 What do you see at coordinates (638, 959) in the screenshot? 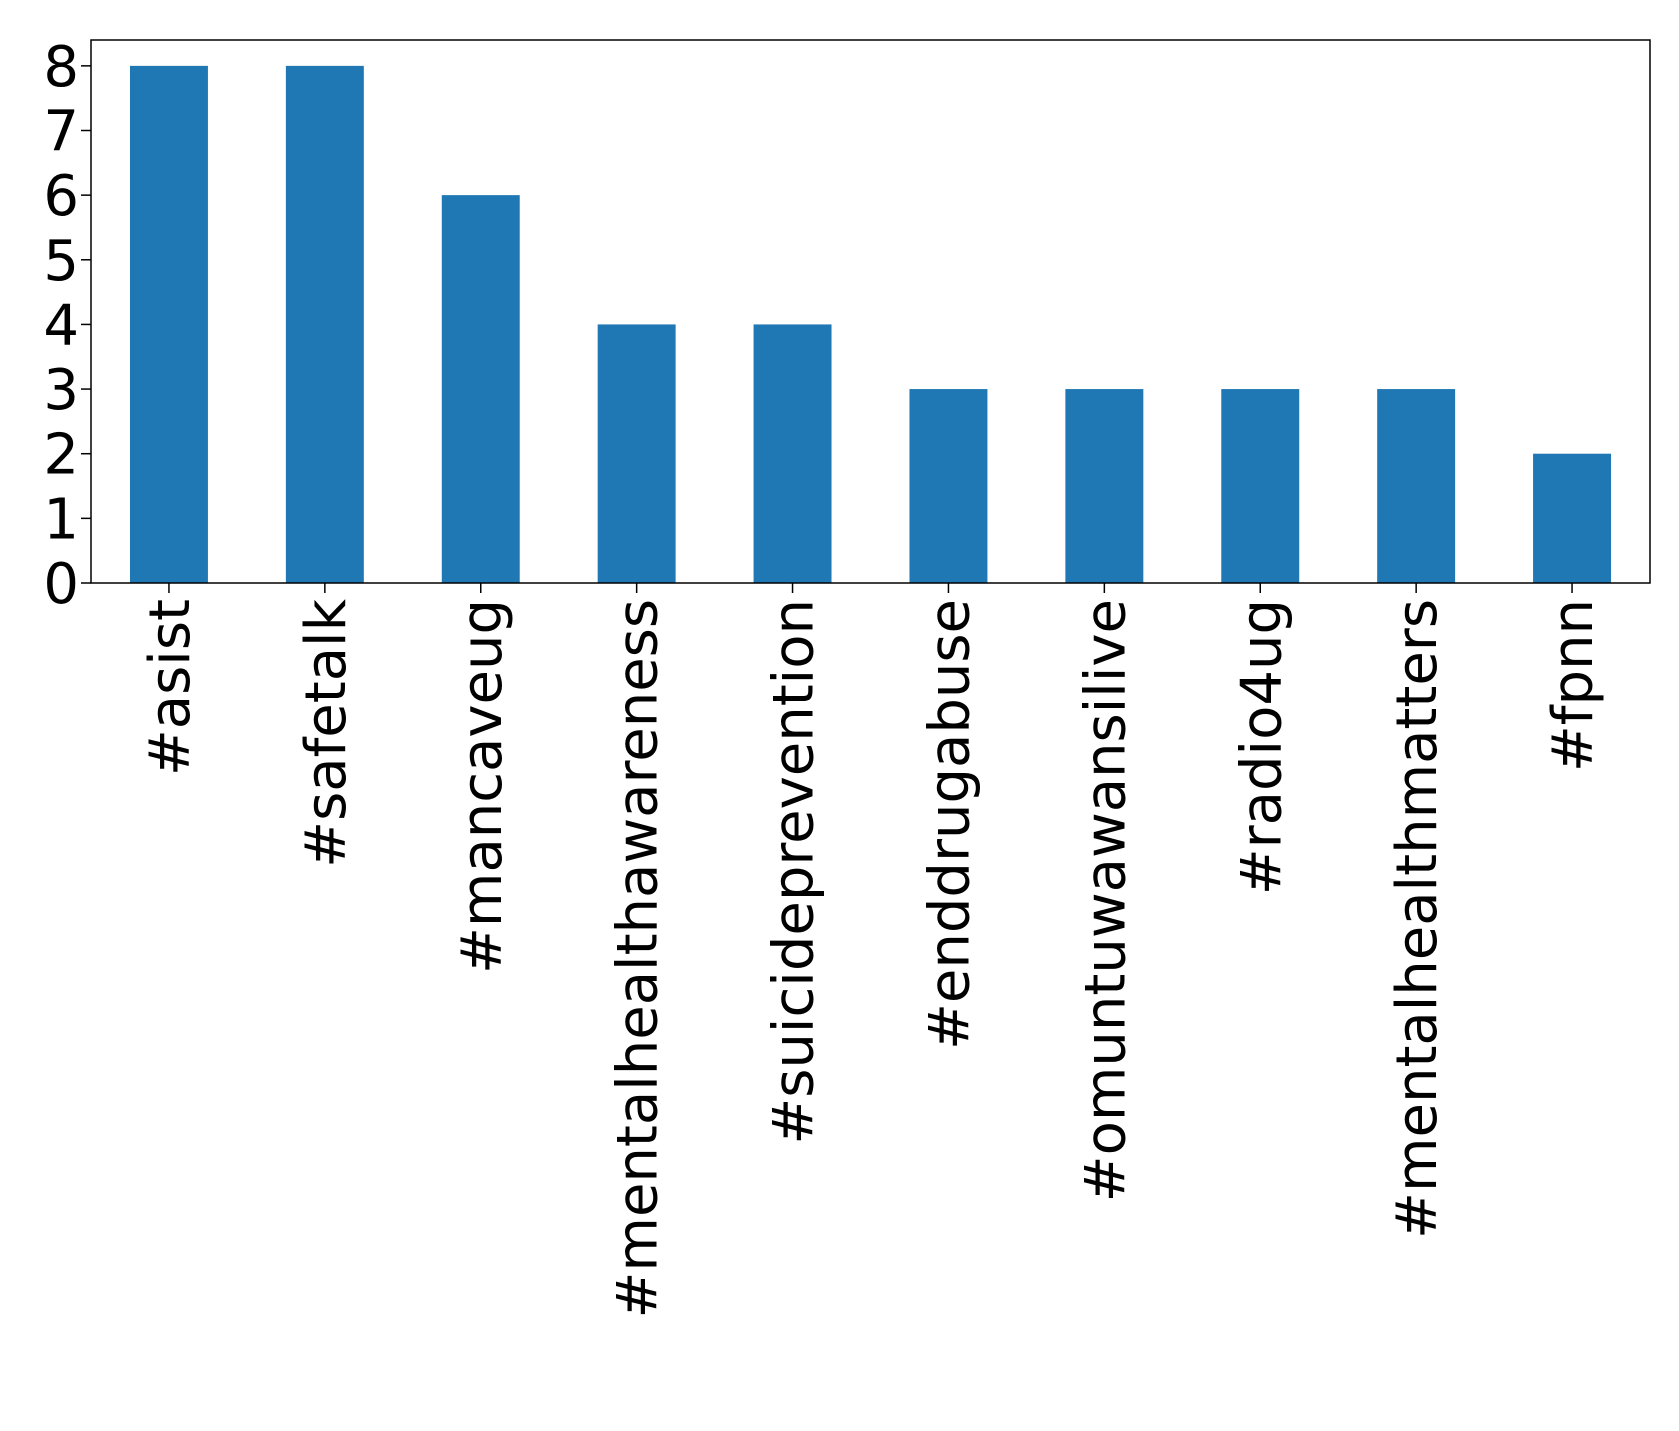
I see `x-tick-label: #mentalhealthawareness` at bounding box center [638, 959].